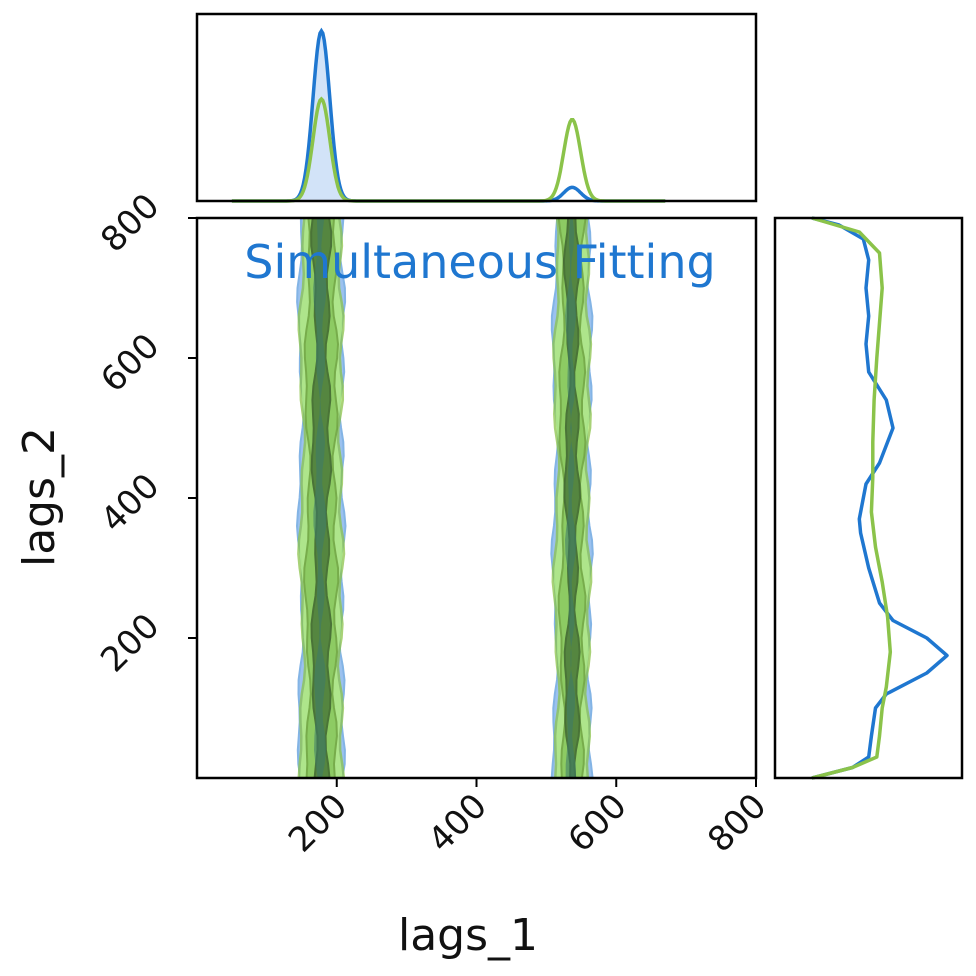  What do you see at coordinates (852, 498) in the screenshot?
I see `right-marginal-line-green` at bounding box center [852, 498].